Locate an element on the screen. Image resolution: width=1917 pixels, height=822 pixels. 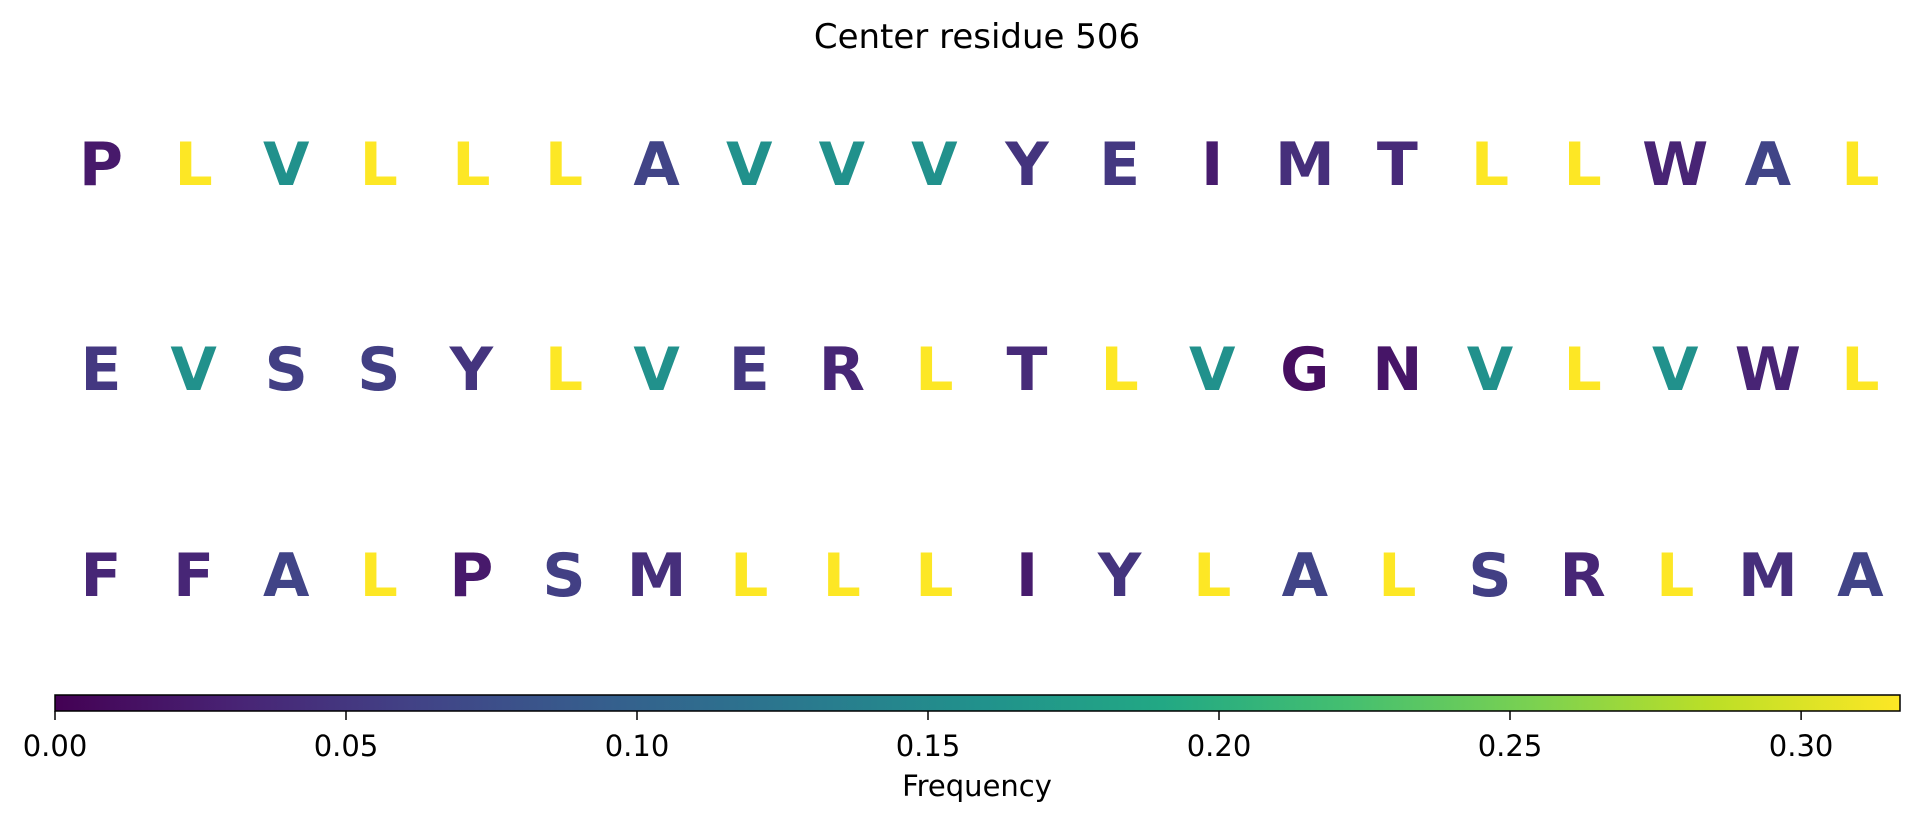
colorbar: 0.00 0.05 0.10 0.15 0.20 0.25 0.30 Frequency is located at coordinates (962, 748).